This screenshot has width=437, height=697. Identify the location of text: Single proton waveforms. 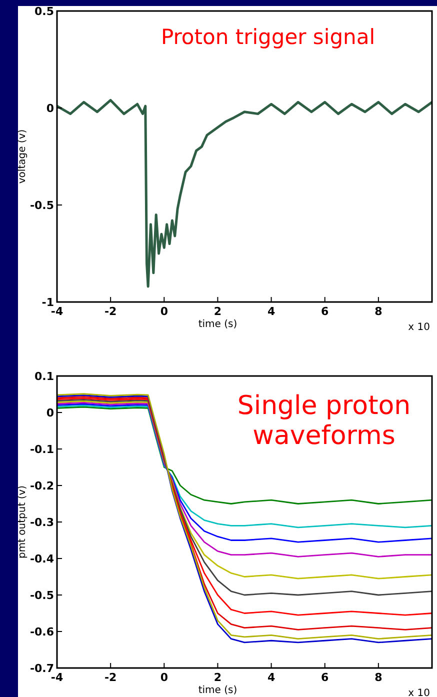
(324, 421).